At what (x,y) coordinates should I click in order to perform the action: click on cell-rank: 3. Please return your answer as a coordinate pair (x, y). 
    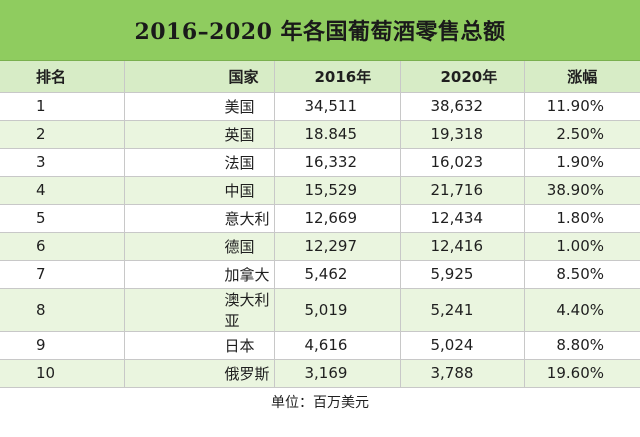
    Looking at the image, I should click on (62, 162).